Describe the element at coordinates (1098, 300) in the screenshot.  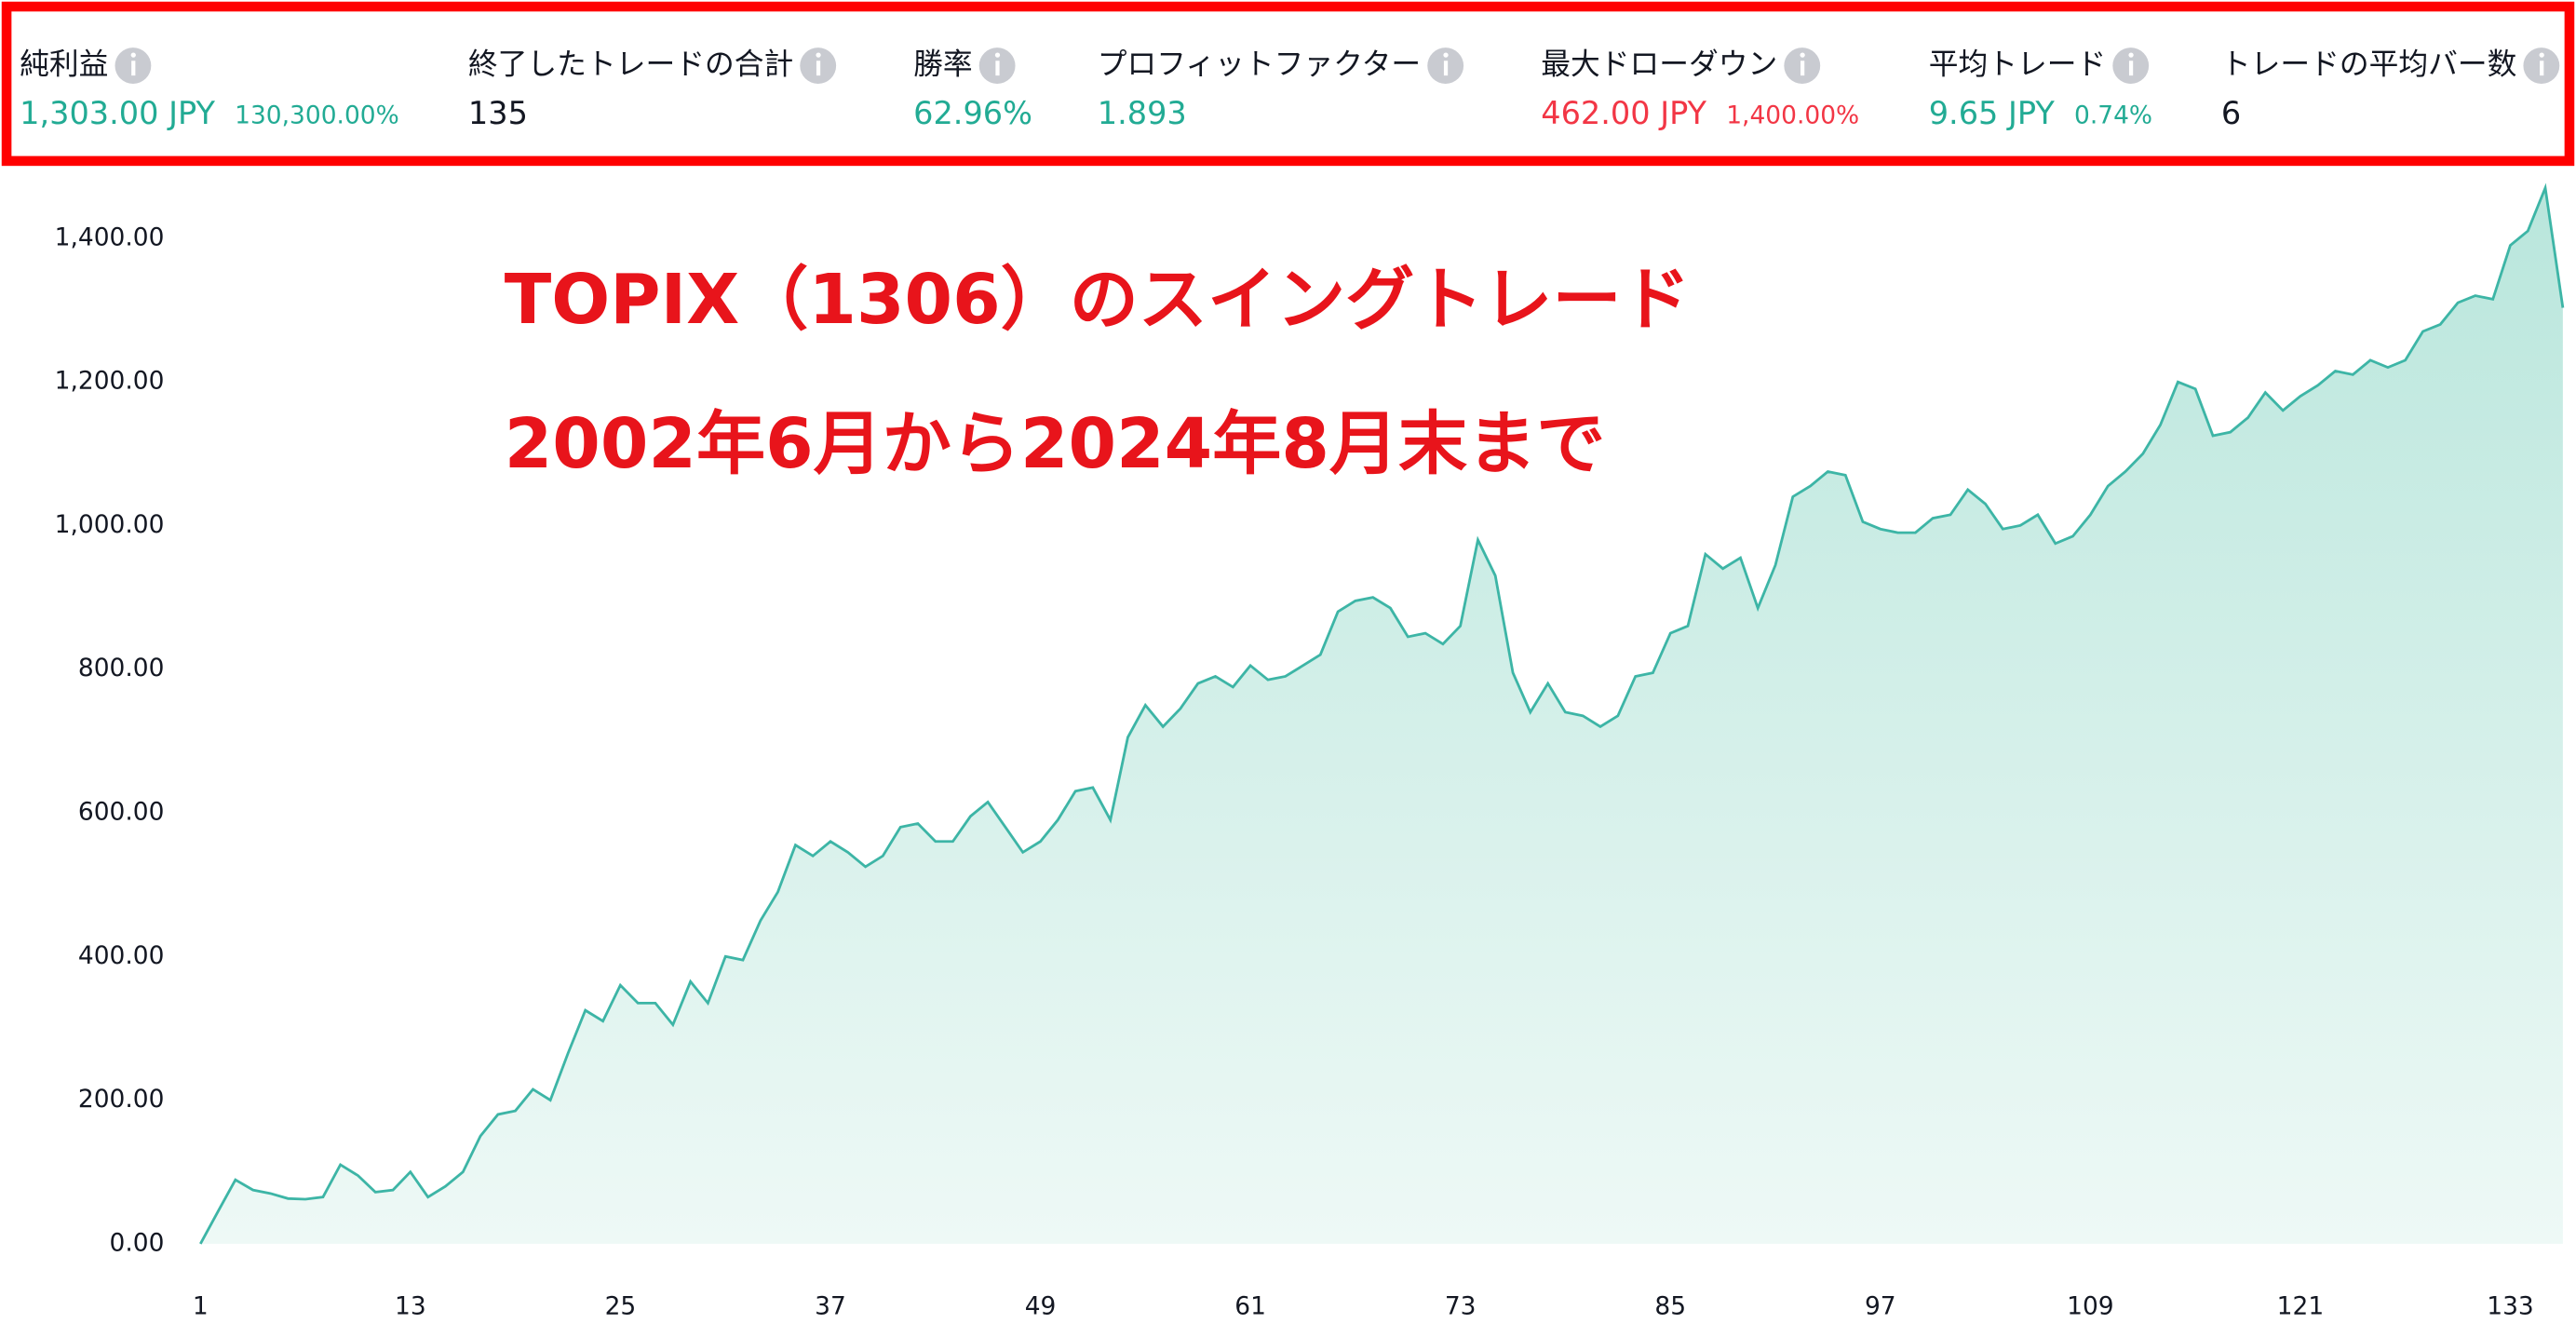
I see `annotation: TOPIX（1306）のスイングトレード` at that location.